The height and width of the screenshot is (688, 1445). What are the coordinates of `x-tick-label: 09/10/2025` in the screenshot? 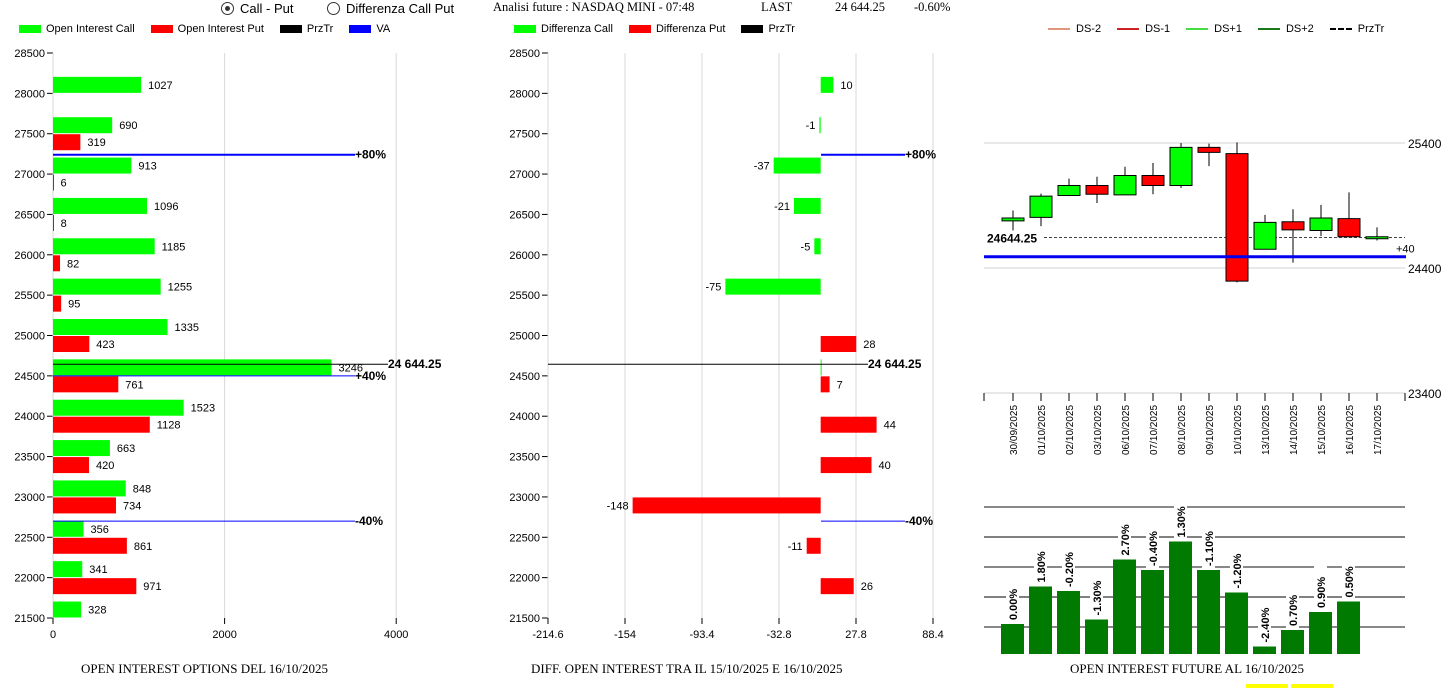 It's located at (1210, 430).